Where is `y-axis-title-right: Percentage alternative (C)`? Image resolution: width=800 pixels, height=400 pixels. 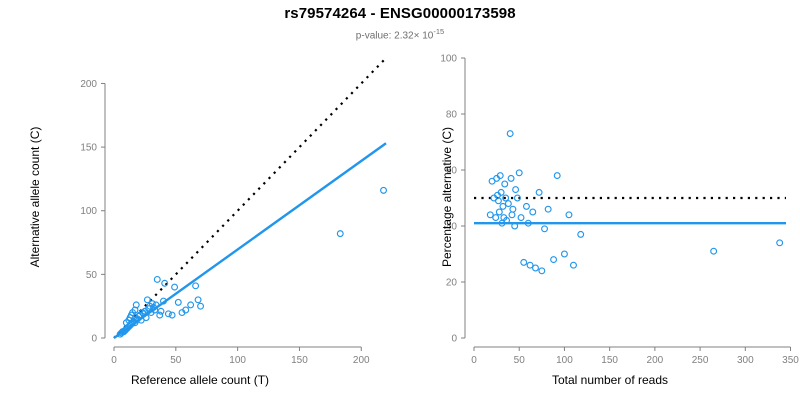
y-axis-title-right: Percentage alternative (C) is located at coordinates (447, 197).